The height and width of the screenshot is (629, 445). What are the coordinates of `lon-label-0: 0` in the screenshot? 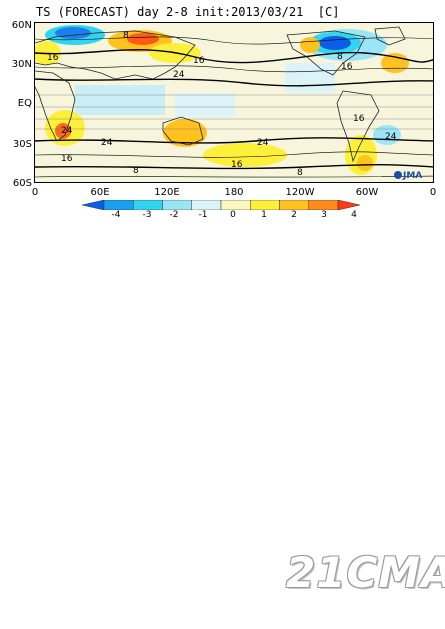 It's located at (35, 192).